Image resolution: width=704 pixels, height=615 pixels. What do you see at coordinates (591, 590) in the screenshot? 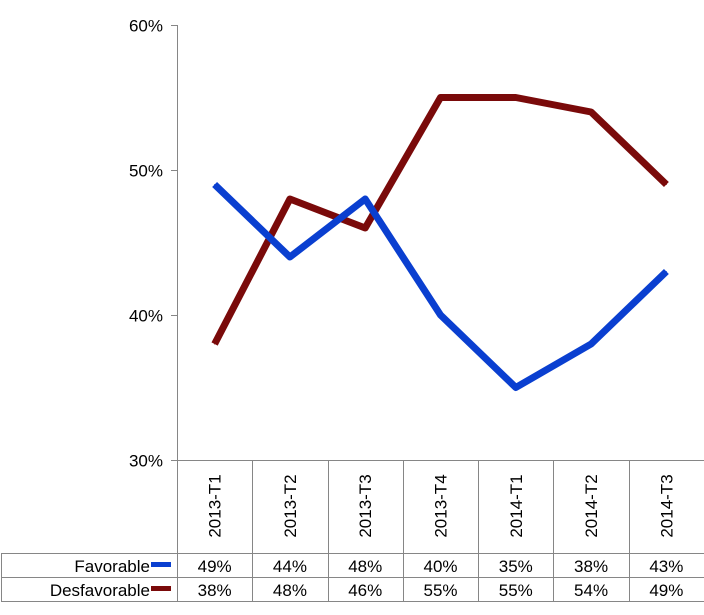
I see `data-label: 54%` at bounding box center [591, 590].